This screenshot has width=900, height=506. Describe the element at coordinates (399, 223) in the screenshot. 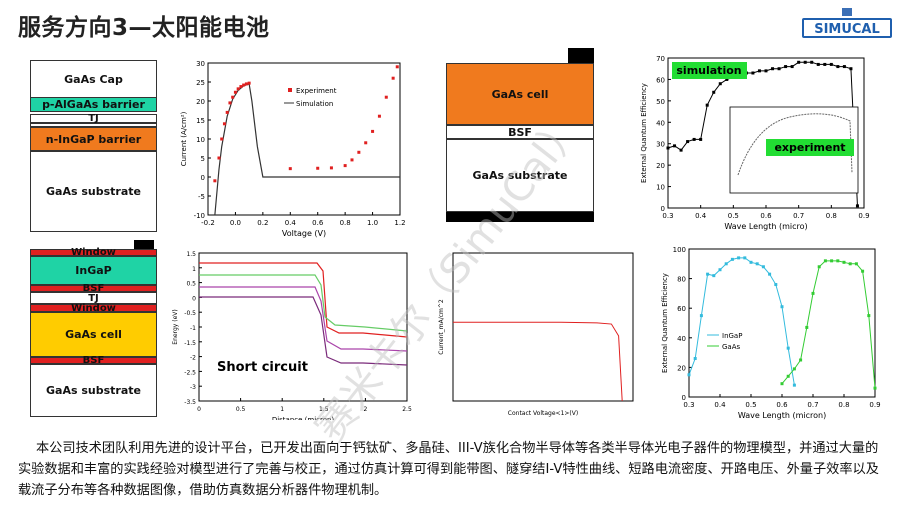

I see `x-tick-label: 1.2` at that location.